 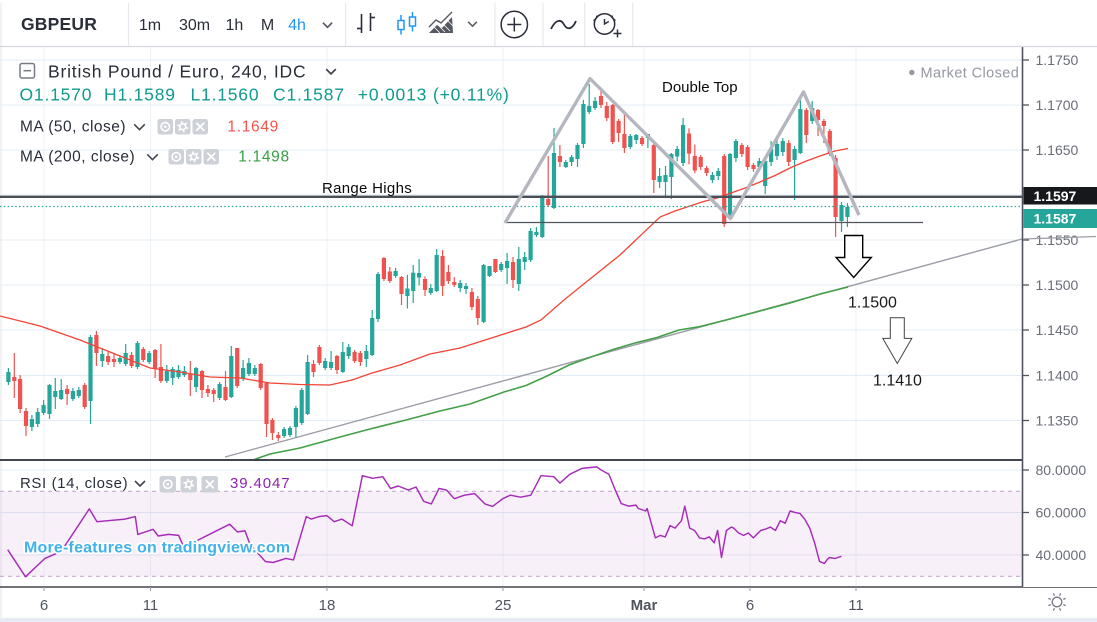 What do you see at coordinates (1057, 60) in the screenshot?
I see `svg-text: 1.1750` at bounding box center [1057, 60].